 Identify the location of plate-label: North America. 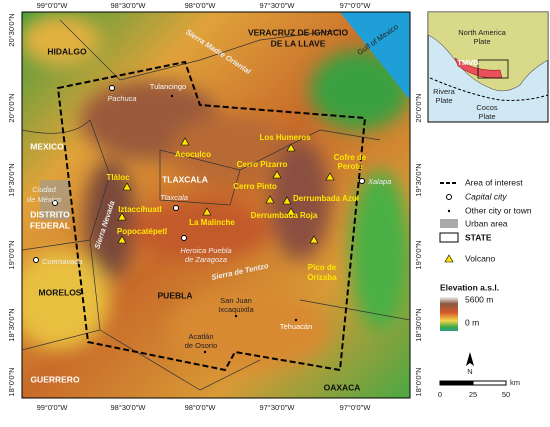
(482, 32).